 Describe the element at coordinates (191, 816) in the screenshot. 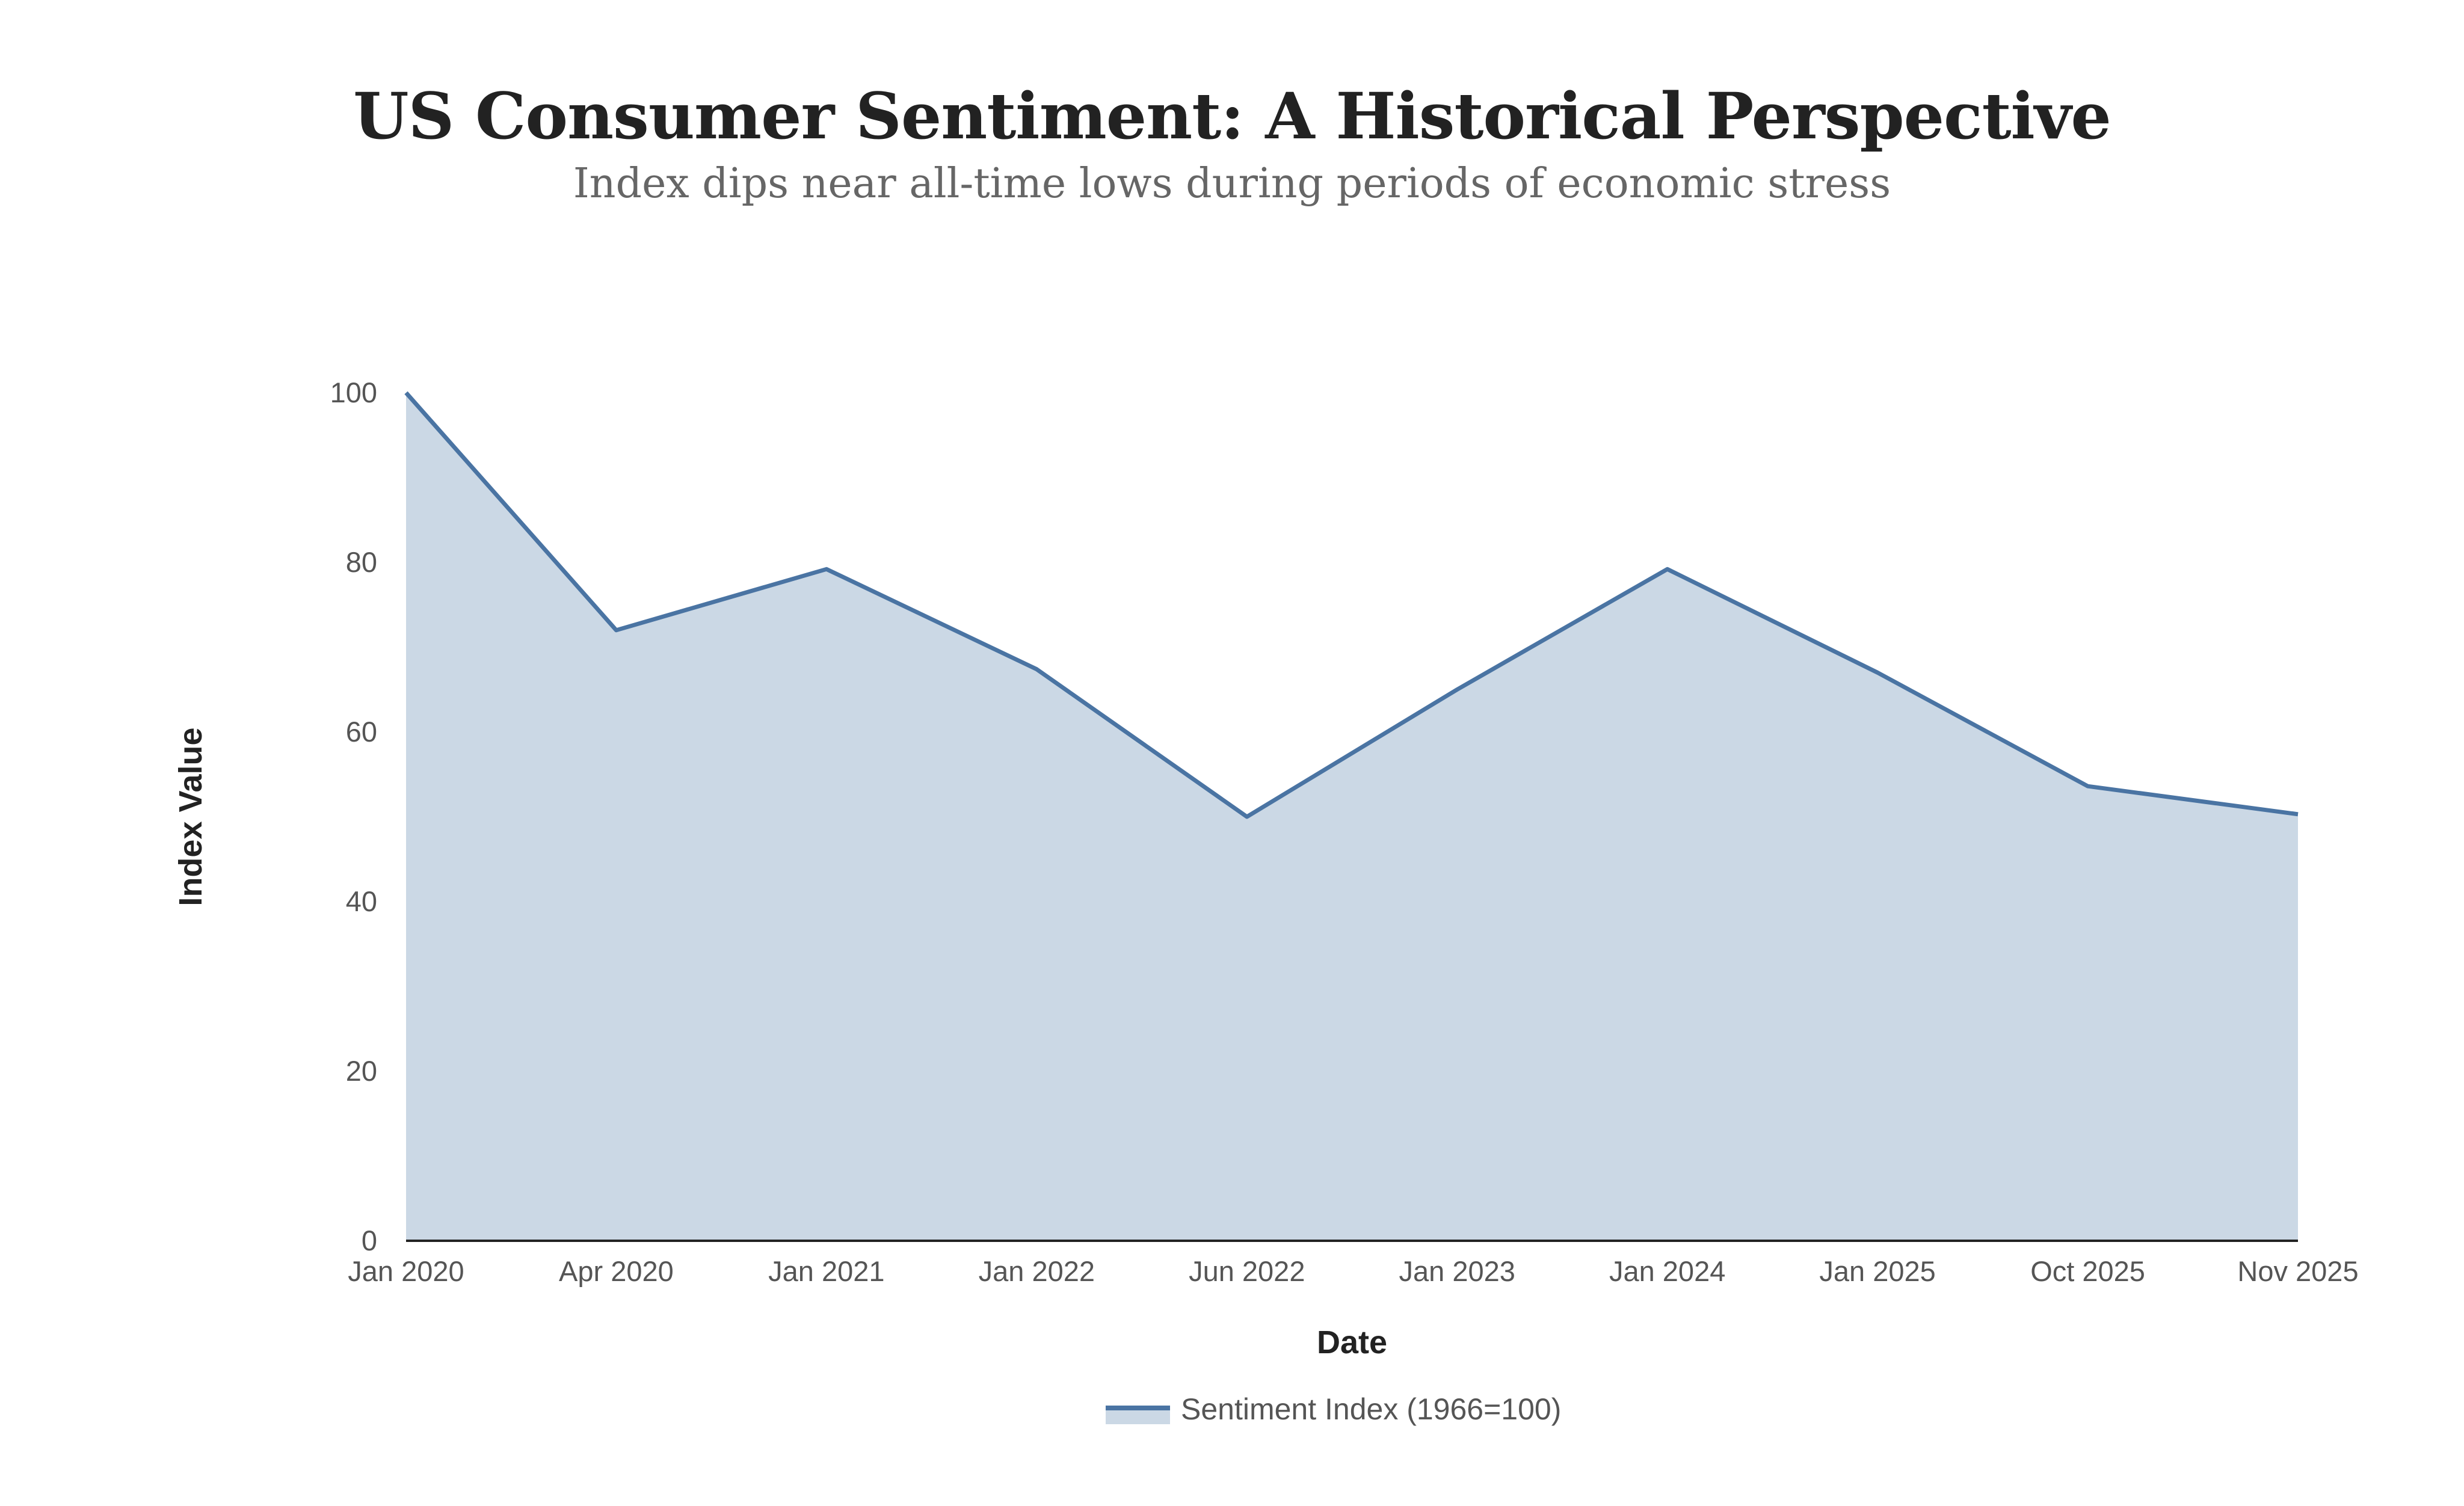

I see `y-axis-title: Index Value` at that location.